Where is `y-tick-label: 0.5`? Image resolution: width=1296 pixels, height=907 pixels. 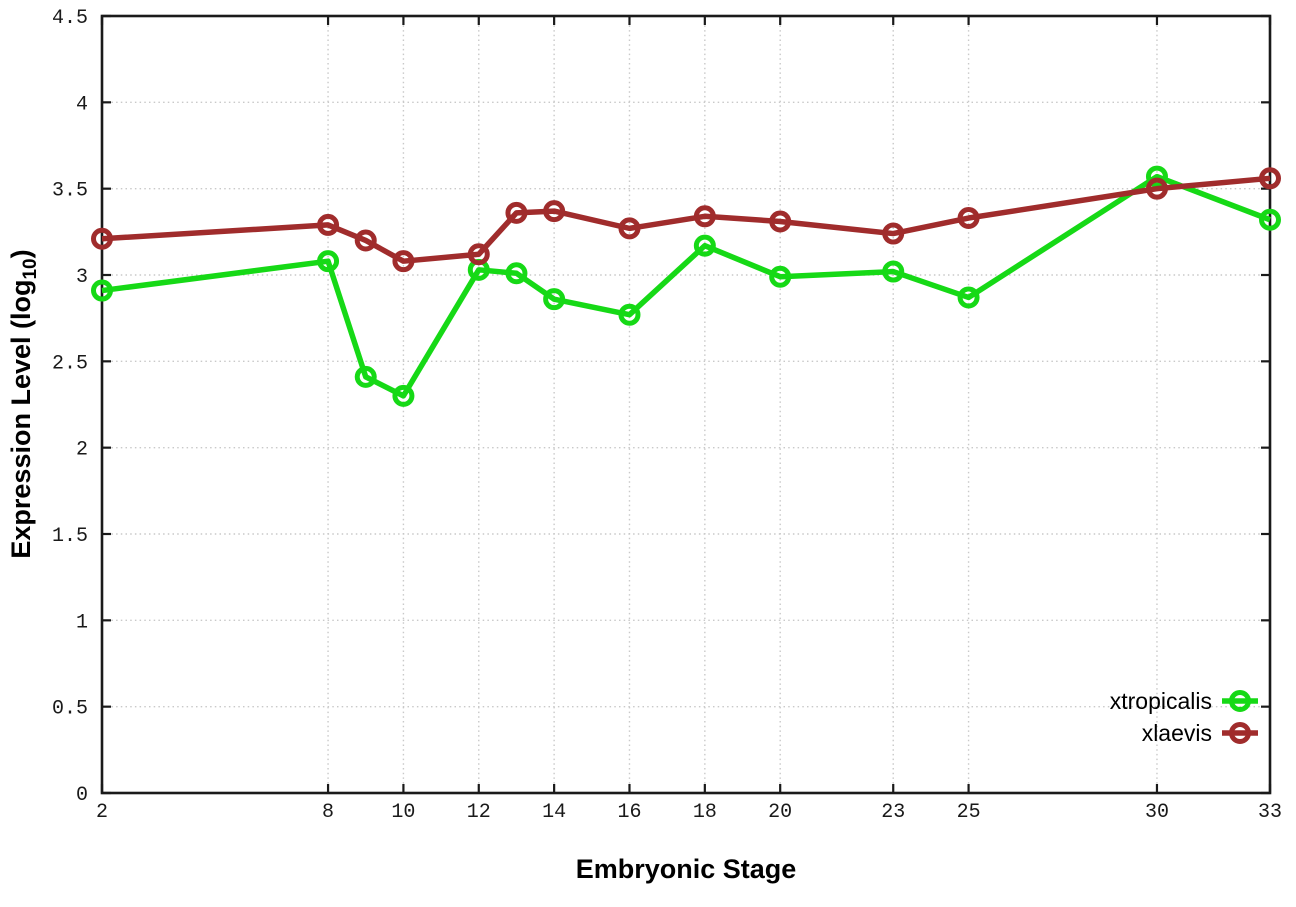 y-tick-label: 0.5 is located at coordinates (70, 709).